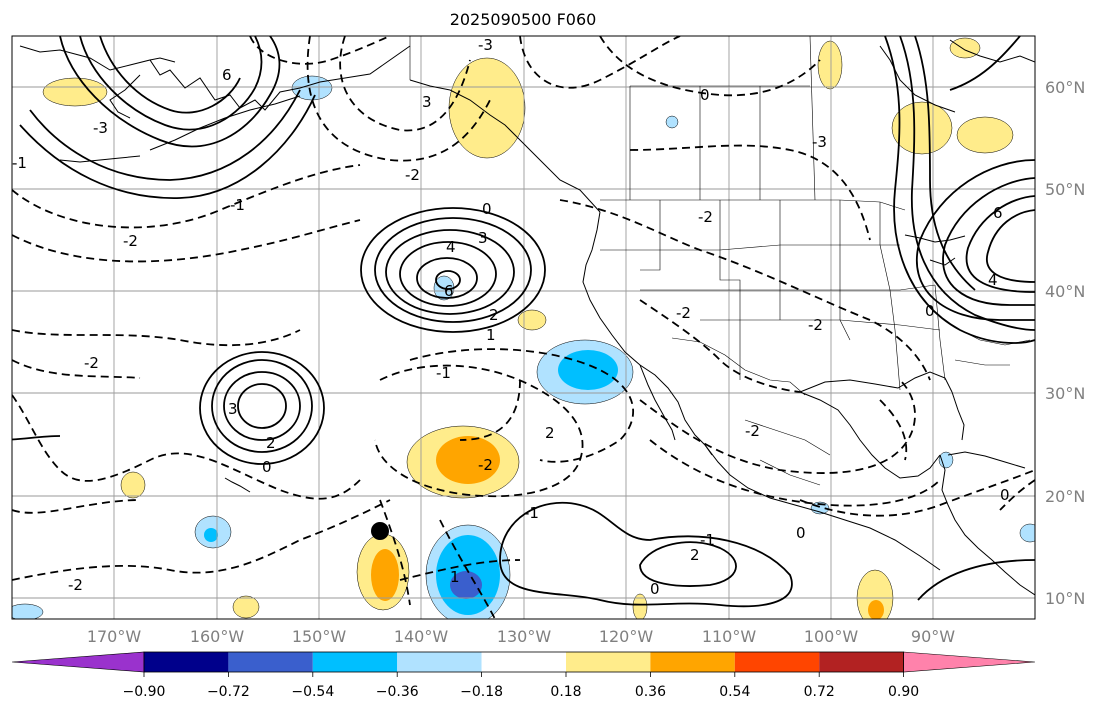  What do you see at coordinates (565, 692) in the screenshot?
I see `colorbar-tick-label: 0.18` at bounding box center [565, 692].